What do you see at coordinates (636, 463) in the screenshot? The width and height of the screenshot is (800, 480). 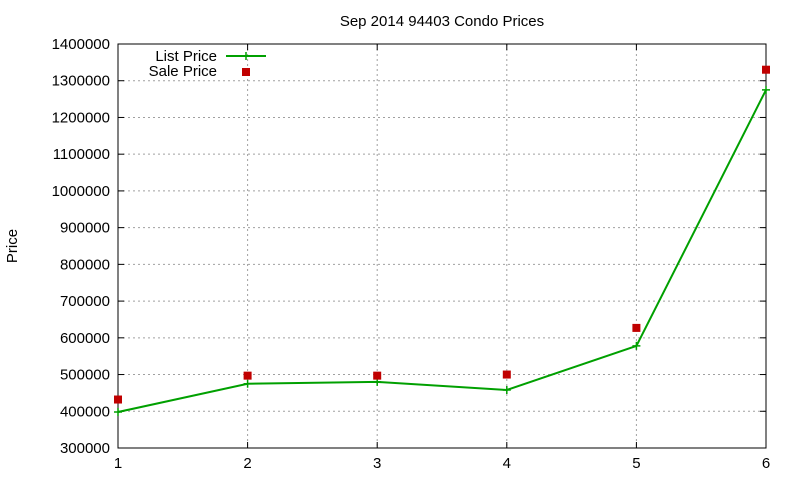 I see `x-tick-label: 5` at bounding box center [636, 463].